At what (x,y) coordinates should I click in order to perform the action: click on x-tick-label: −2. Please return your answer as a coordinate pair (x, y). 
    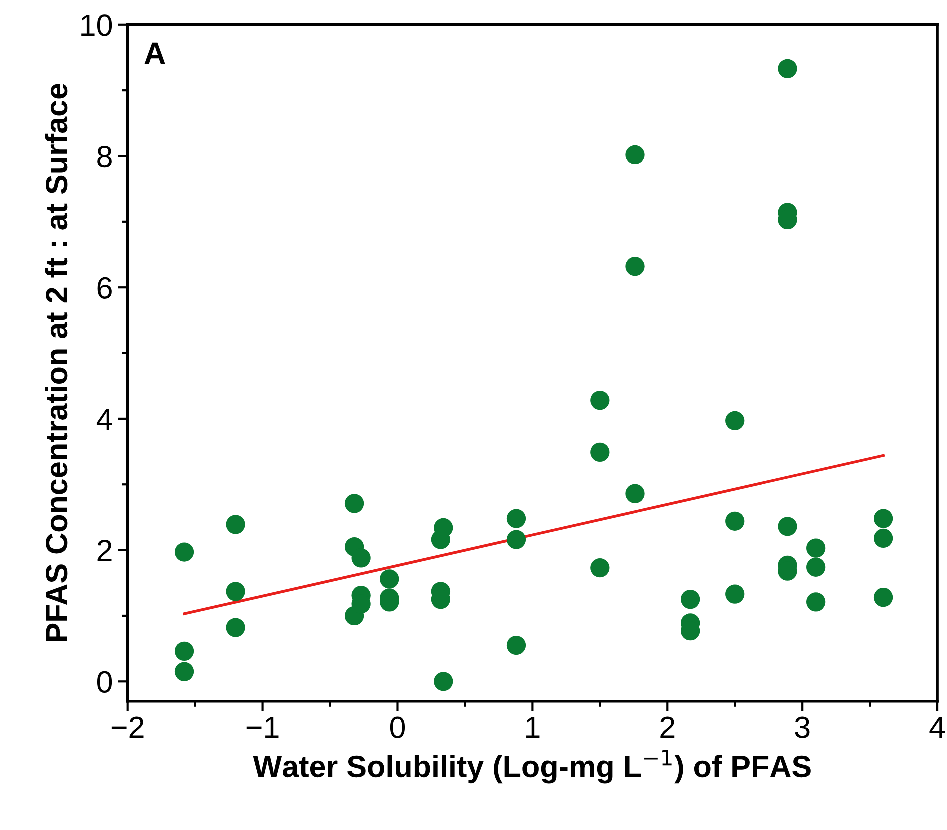
    Looking at the image, I should click on (128, 727).